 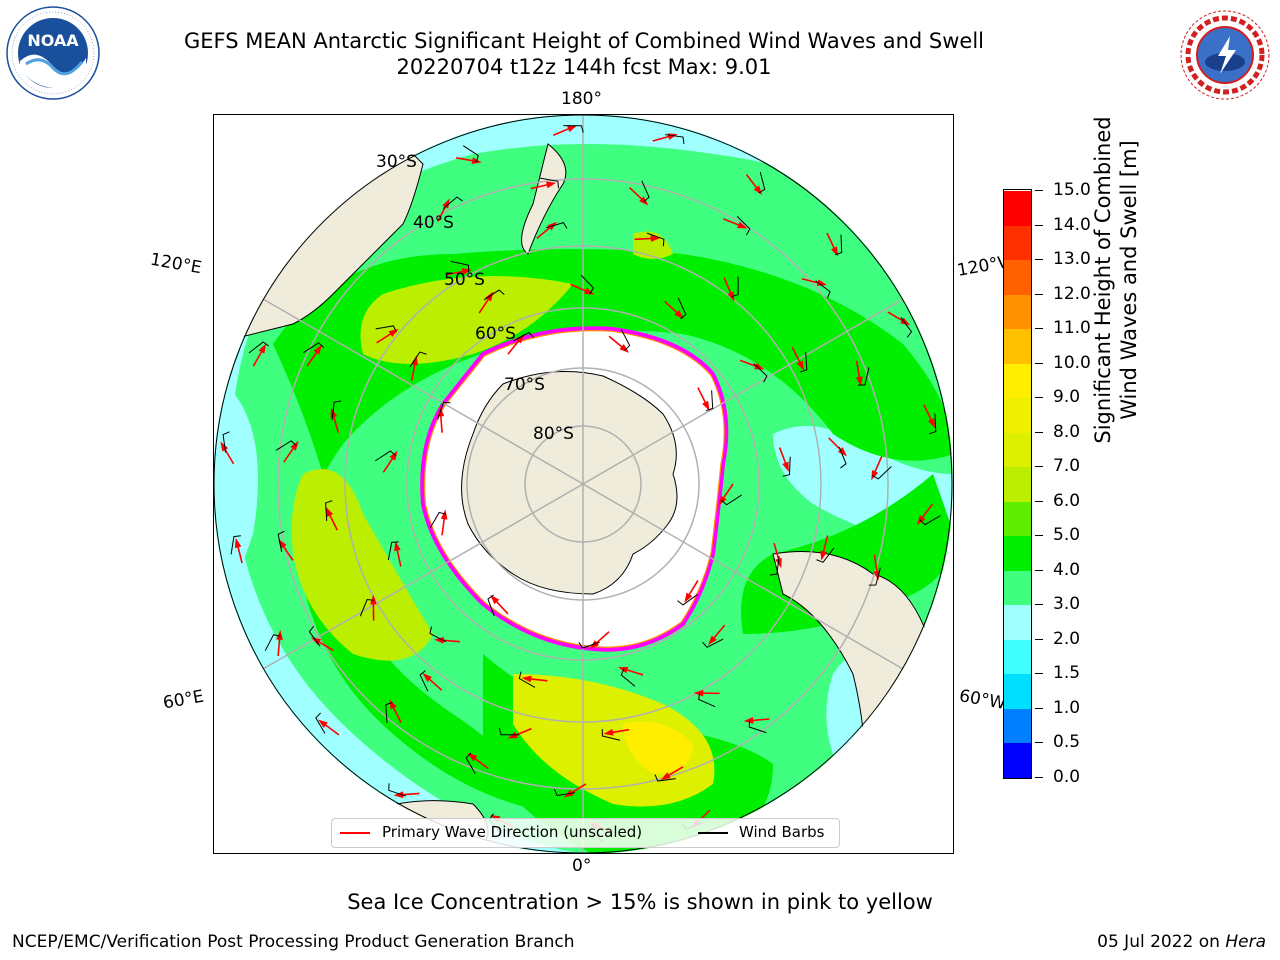 What do you see at coordinates (1067, 466) in the screenshot?
I see `colorbar-tick-label: 7.0` at bounding box center [1067, 466].